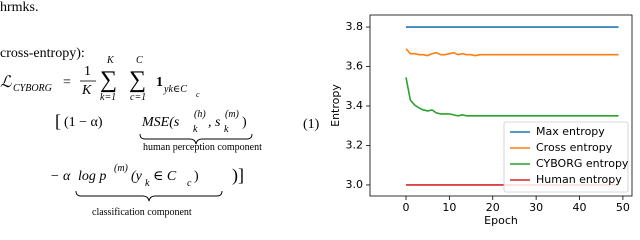 This screenshot has width=640, height=240. I want to click on eq-term: MSE(s, so click(161, 122).